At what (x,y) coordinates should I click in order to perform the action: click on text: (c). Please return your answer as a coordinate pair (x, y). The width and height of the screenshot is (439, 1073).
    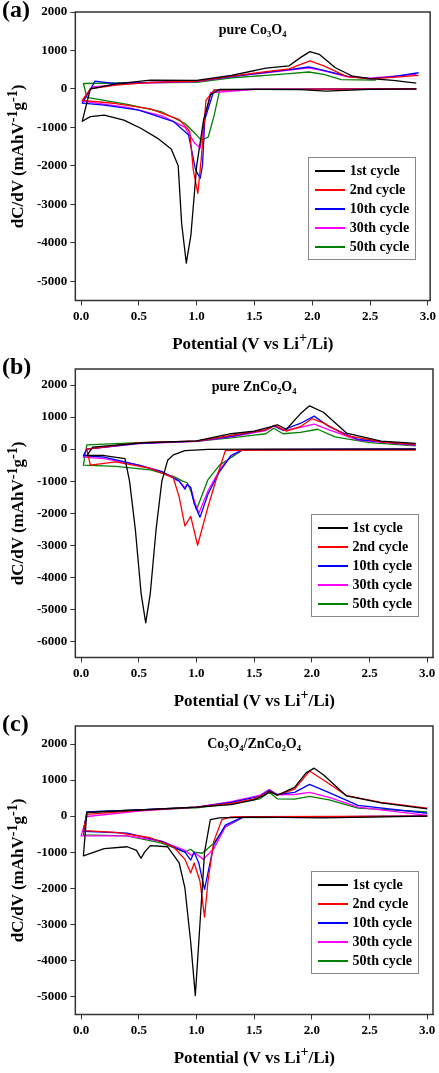
    Looking at the image, I should click on (15, 723).